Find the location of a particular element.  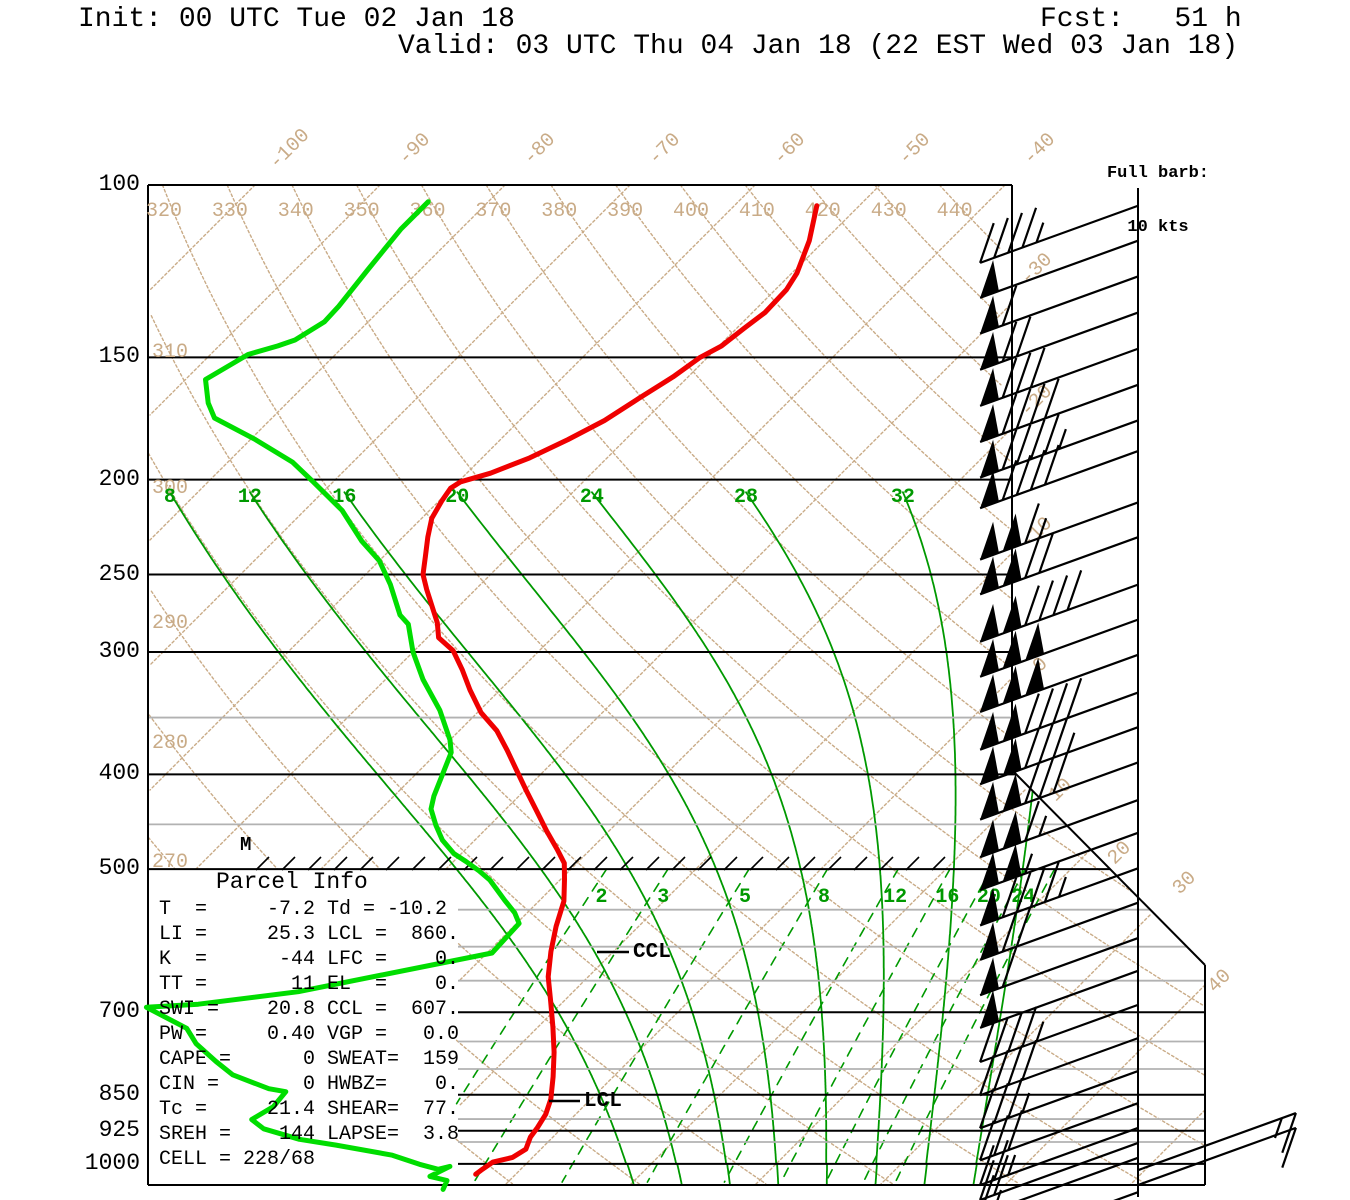

moist-adiabat-label: 32 is located at coordinates (902, 497).